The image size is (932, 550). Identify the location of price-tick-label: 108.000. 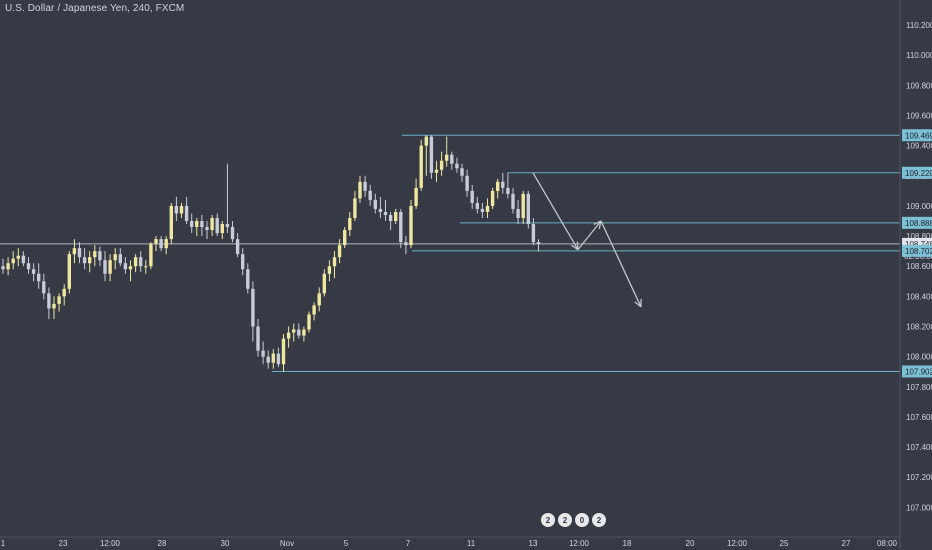
(919, 357).